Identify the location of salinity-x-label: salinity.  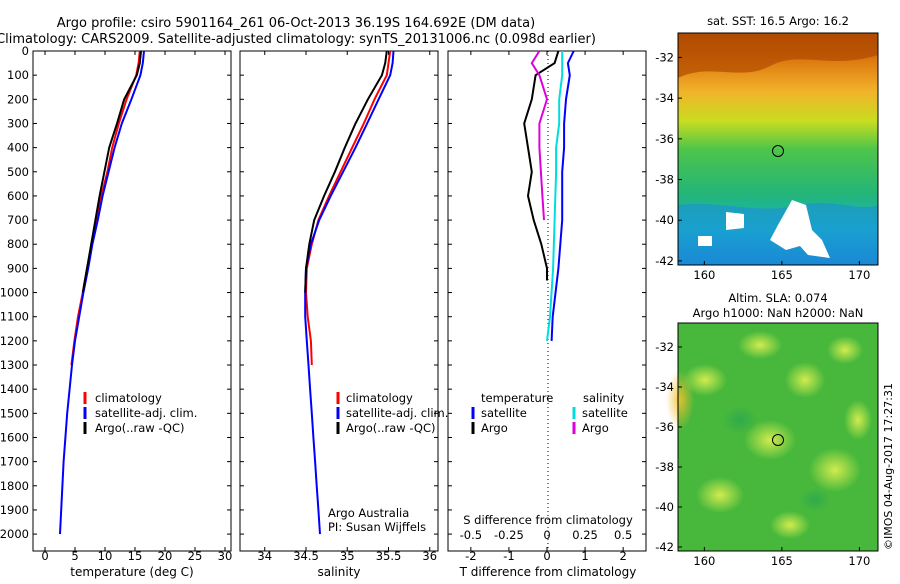
(338, 572).